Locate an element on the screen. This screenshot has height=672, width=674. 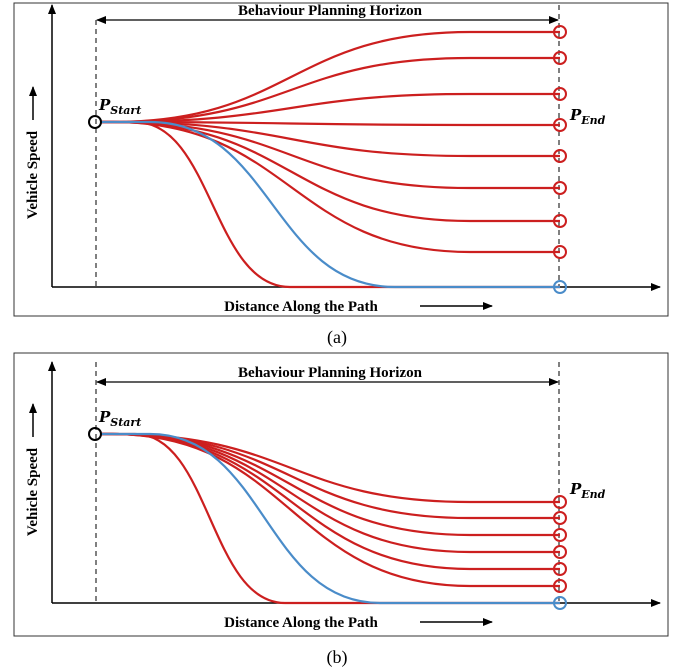
caption: (a) is located at coordinates (337, 337).